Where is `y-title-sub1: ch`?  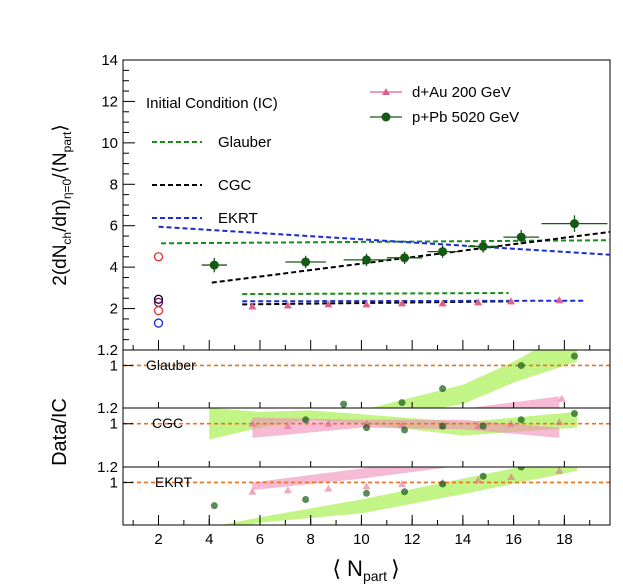 y-title-sub1: ch is located at coordinates (67, 238).